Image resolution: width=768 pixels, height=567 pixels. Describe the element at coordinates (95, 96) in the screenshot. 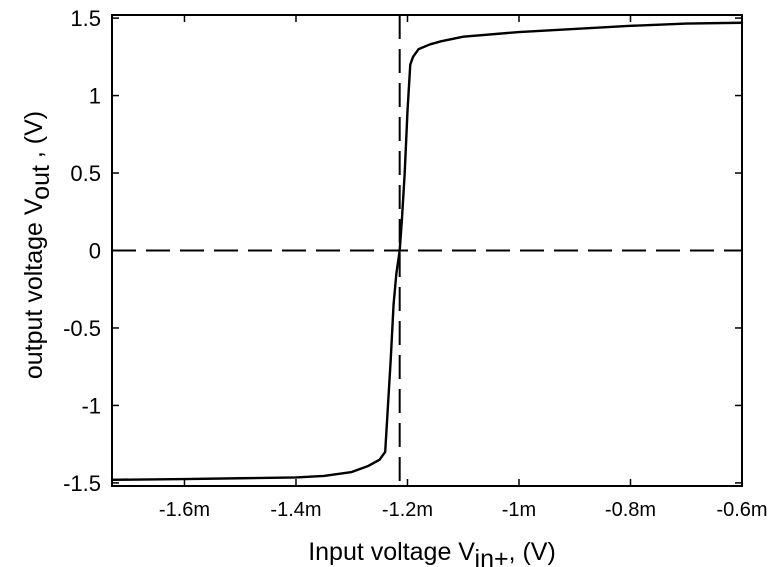

I see `y-tick-label: 1` at that location.